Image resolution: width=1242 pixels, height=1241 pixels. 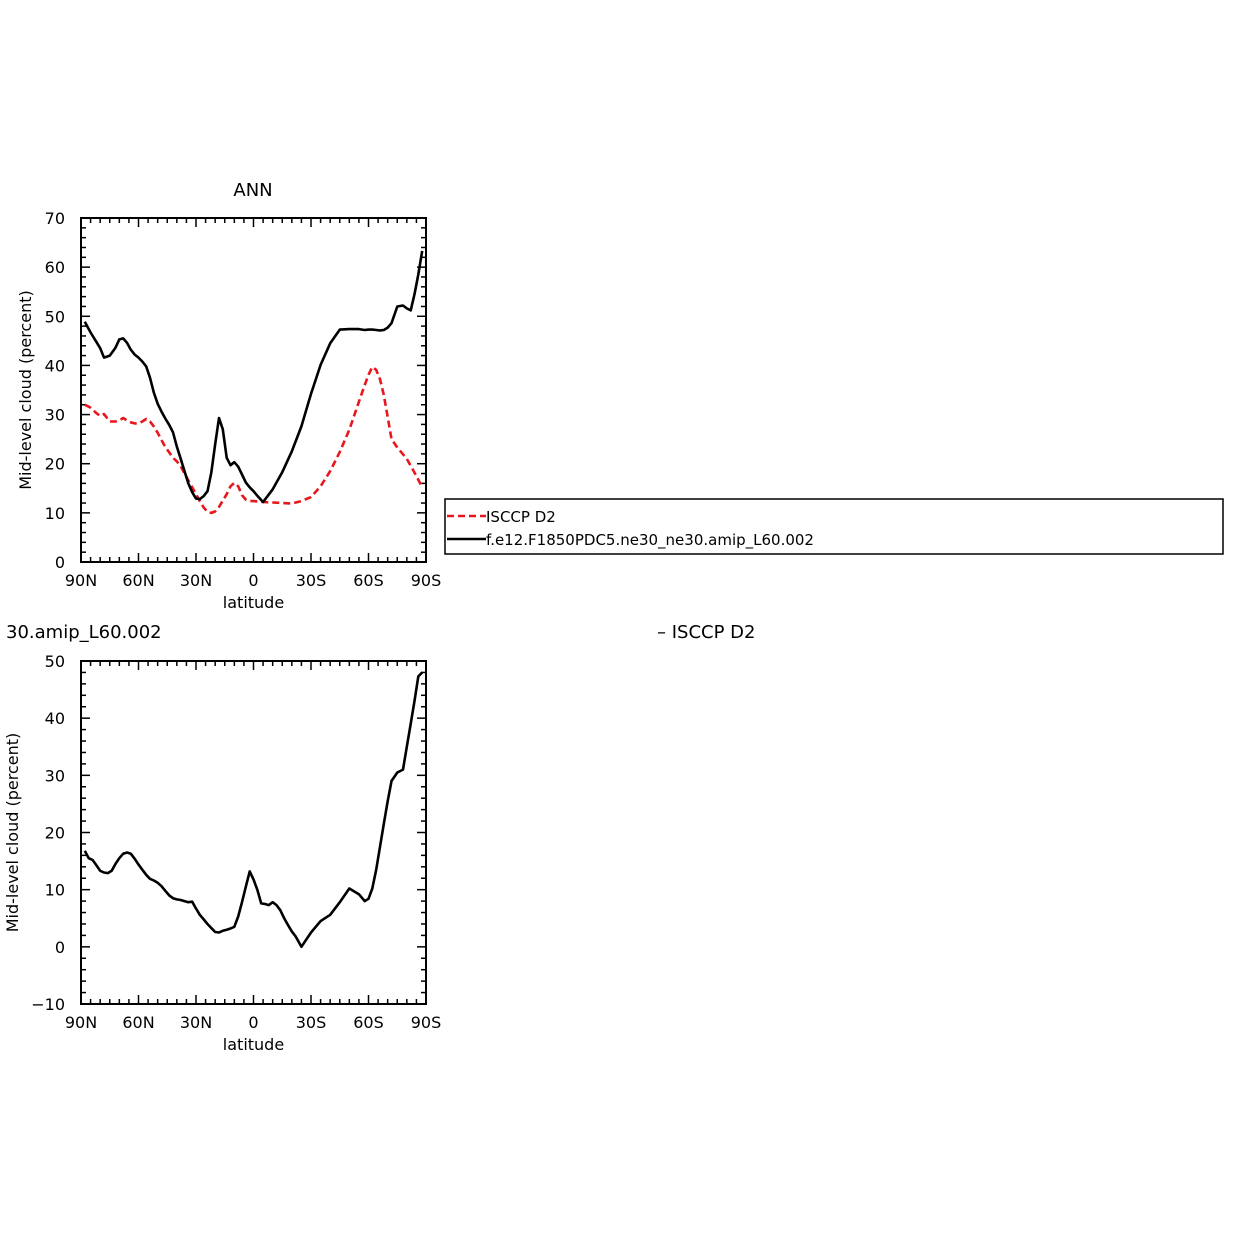 What do you see at coordinates (706, 632) in the screenshot?
I see `plot-subtitle: – ISCCP D2` at bounding box center [706, 632].